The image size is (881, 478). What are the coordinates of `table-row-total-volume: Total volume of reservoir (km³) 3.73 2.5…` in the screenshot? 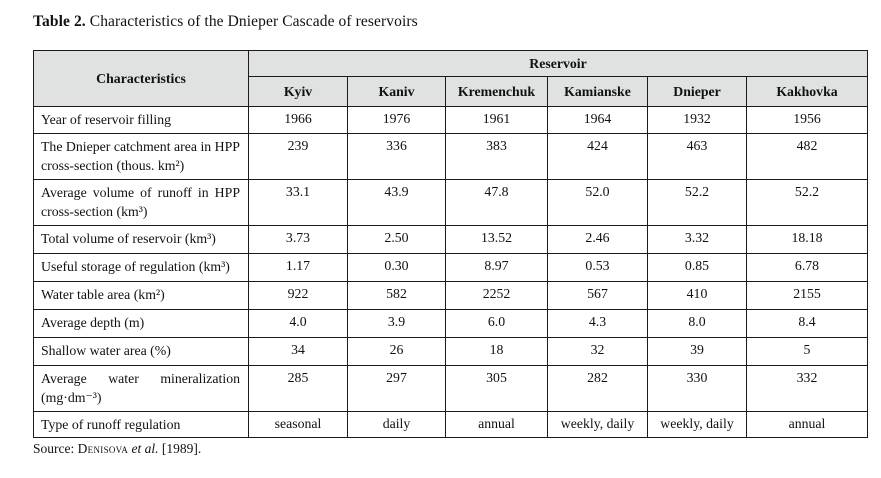 It's located at (450, 239).